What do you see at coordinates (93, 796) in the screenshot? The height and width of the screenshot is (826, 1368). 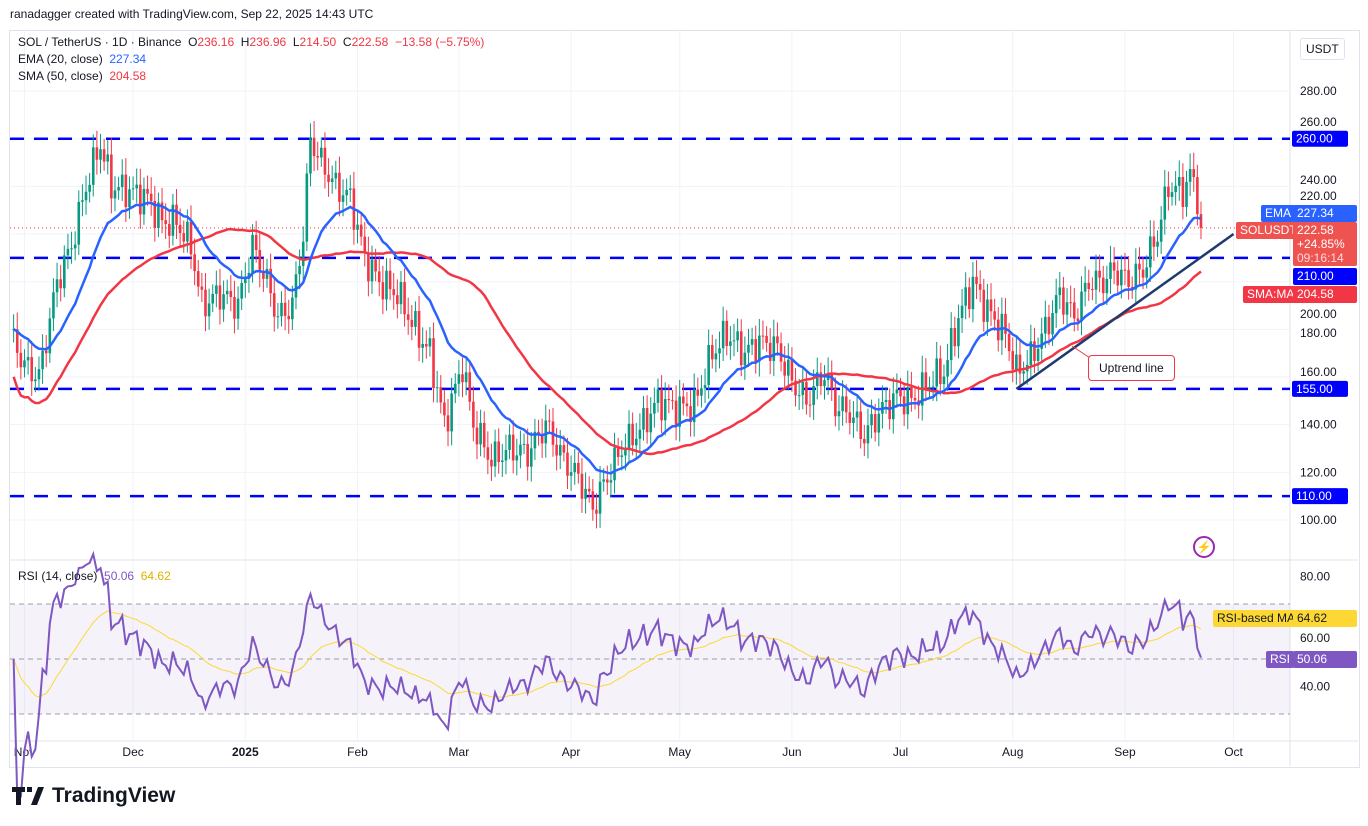 I see `tradingview-logo: TradingView` at bounding box center [93, 796].